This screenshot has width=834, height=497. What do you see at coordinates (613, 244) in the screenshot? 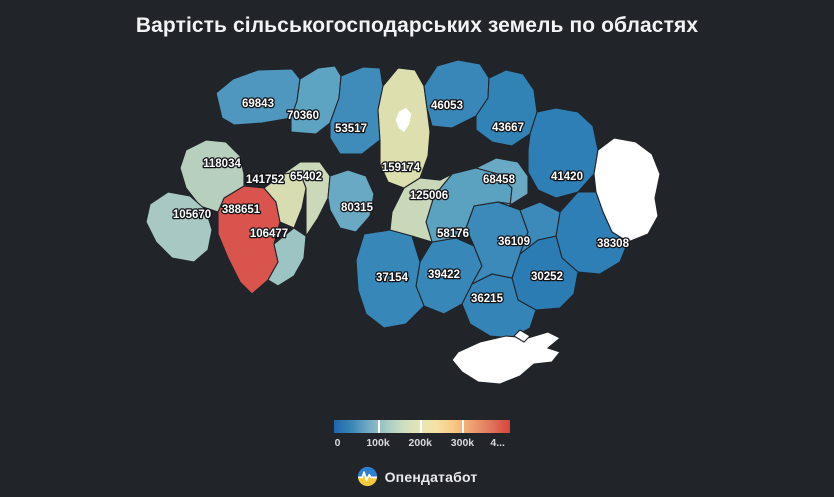
I see `map-value-label: 38308` at bounding box center [613, 244].